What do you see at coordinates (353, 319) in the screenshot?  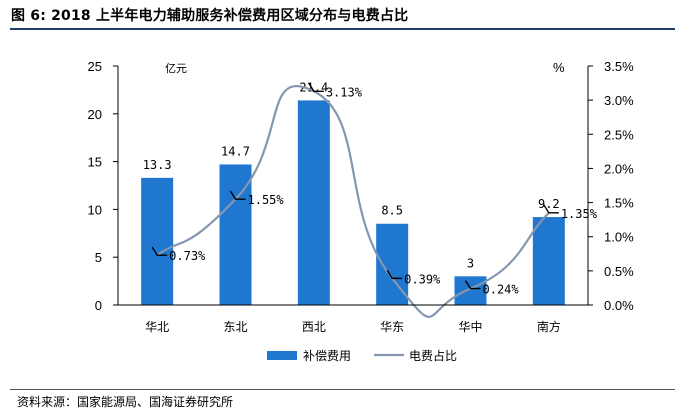 I see `category-labels: 华北 东北 西北 华东 华中 南方` at bounding box center [353, 319].